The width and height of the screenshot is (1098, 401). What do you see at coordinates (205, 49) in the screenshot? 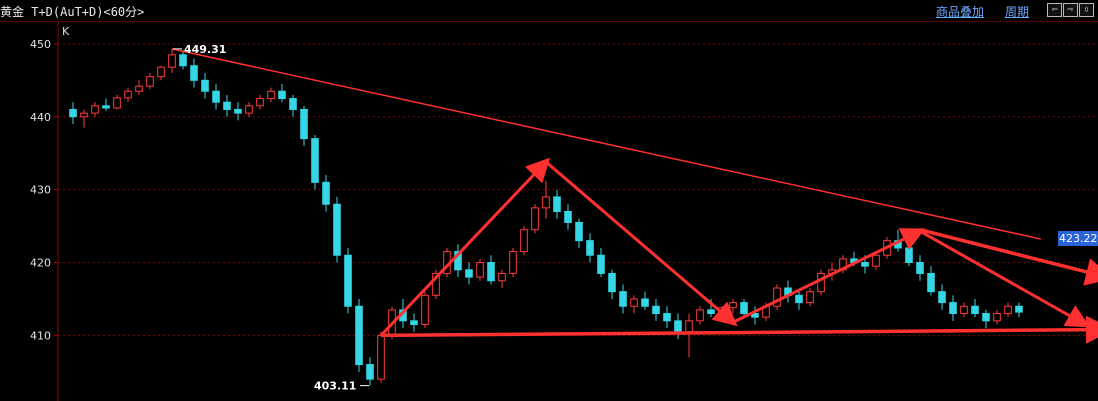
I see `high-annotation: 449.31` at bounding box center [205, 49].